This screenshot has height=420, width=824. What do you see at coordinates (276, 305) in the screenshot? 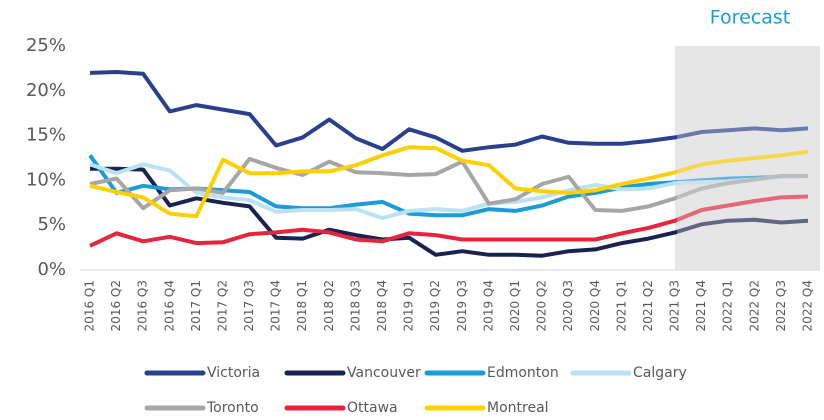
I see `x-tick-label: 2017 Q4` at bounding box center [276, 305].